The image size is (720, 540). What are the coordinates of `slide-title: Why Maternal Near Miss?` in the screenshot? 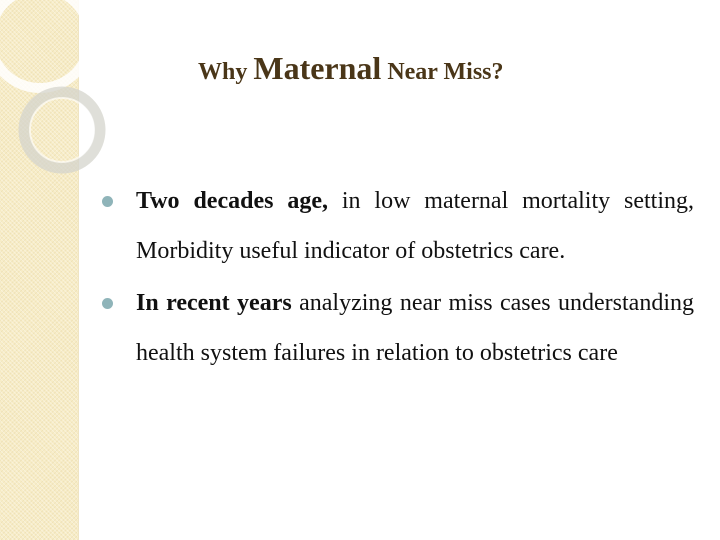 It's located at (351, 68).